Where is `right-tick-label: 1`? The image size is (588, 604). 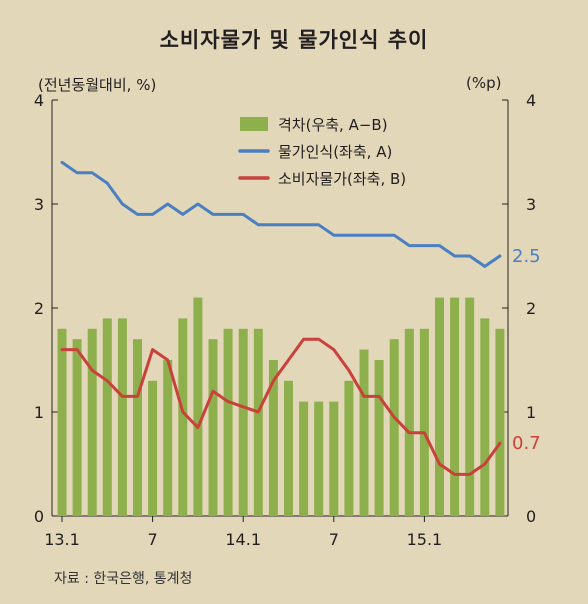 right-tick-label: 1 is located at coordinates (531, 412).